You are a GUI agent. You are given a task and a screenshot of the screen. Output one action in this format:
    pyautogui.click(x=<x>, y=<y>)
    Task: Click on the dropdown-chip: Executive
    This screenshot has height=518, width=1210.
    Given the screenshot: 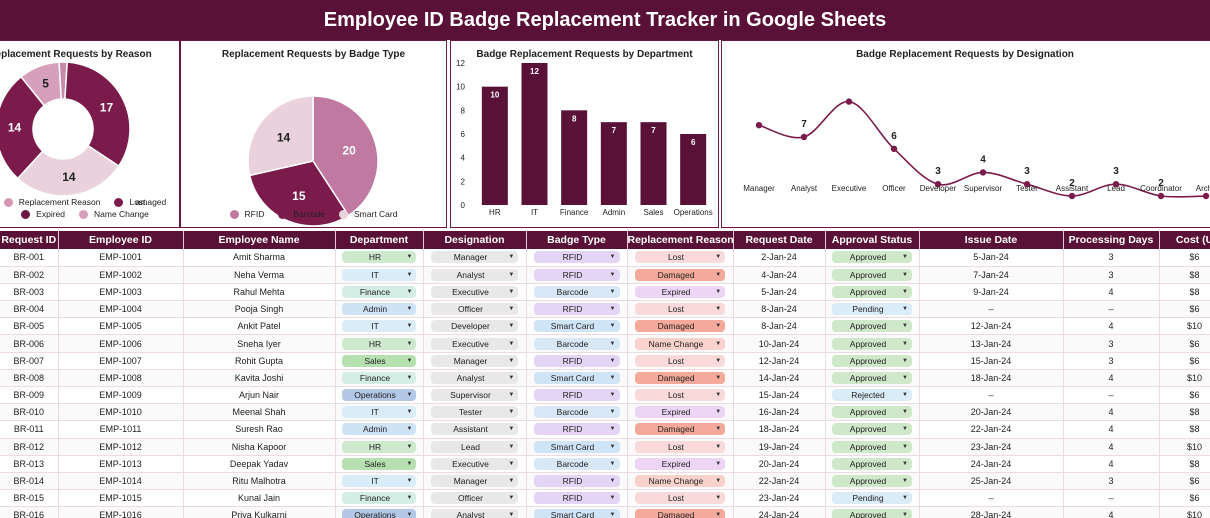 What is the action you would take?
    pyautogui.click(x=474, y=463)
    